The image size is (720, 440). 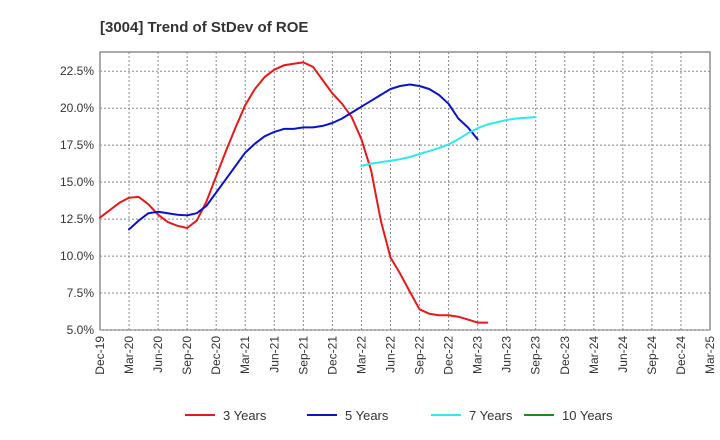 What do you see at coordinates (274, 354) in the screenshot?
I see `x-tick-label: Jun-21` at bounding box center [274, 354].